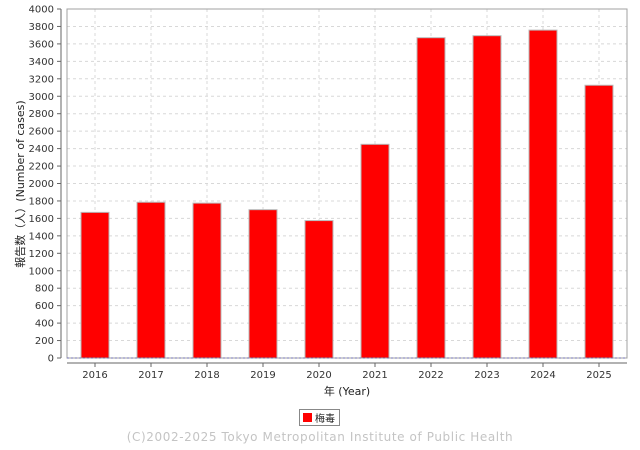  I want to click on bar-2025, so click(599, 221).